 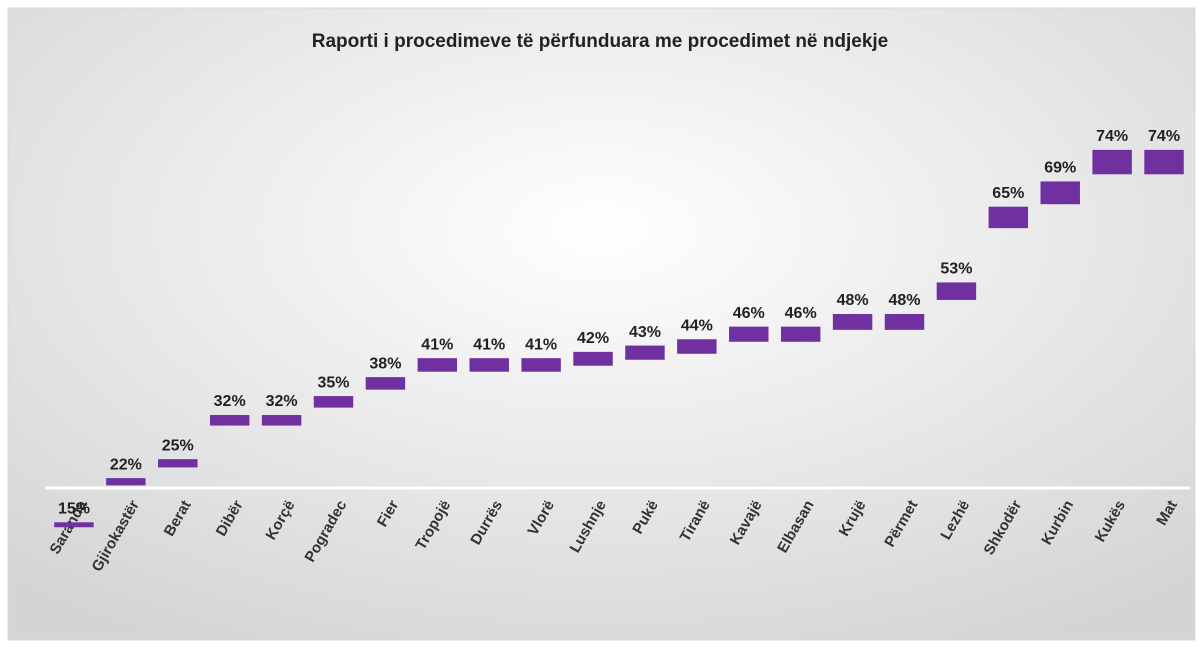 What do you see at coordinates (74, 509) in the screenshot?
I see `data-label: 15%` at bounding box center [74, 509].